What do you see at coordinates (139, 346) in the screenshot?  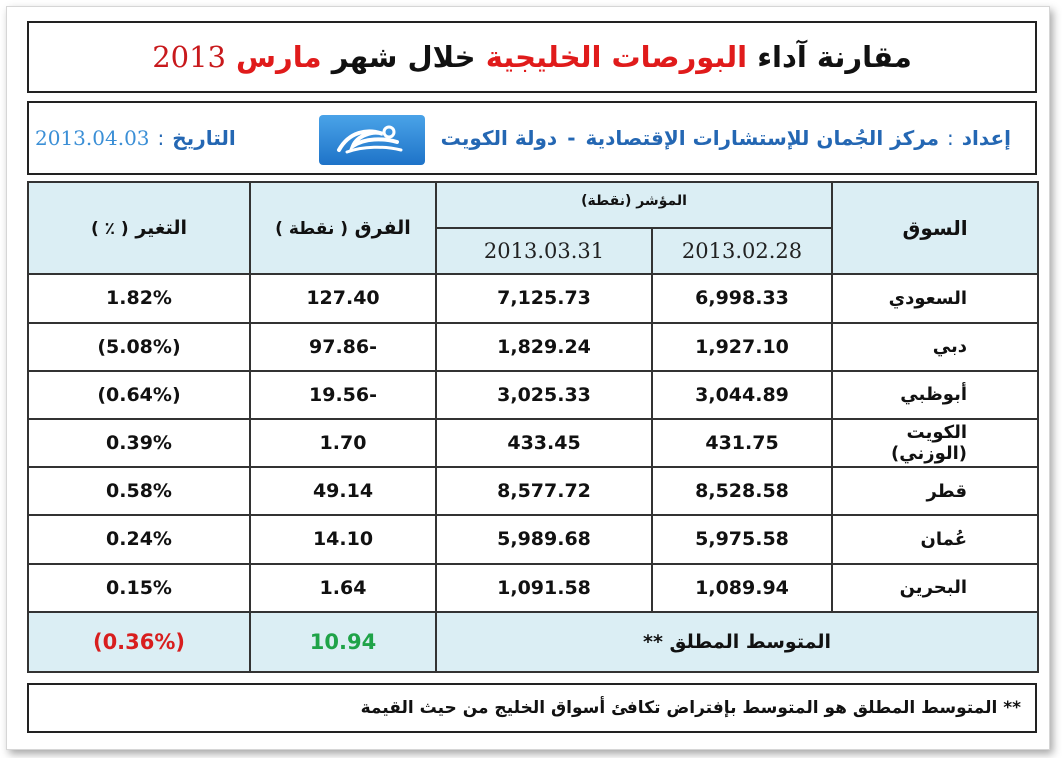 I see `row-change: (5.08%)` at bounding box center [139, 346].